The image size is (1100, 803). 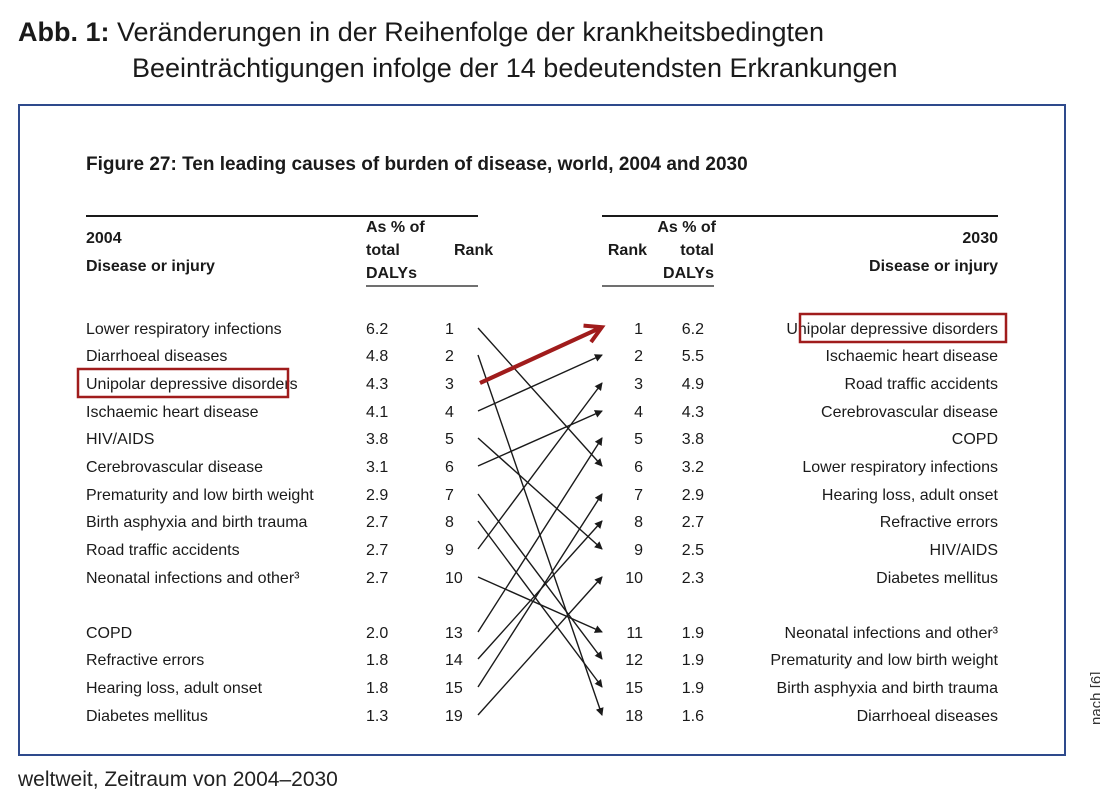 What do you see at coordinates (156, 356) in the screenshot?
I see `left-disease-label: Diarrhoeal diseases` at bounding box center [156, 356].